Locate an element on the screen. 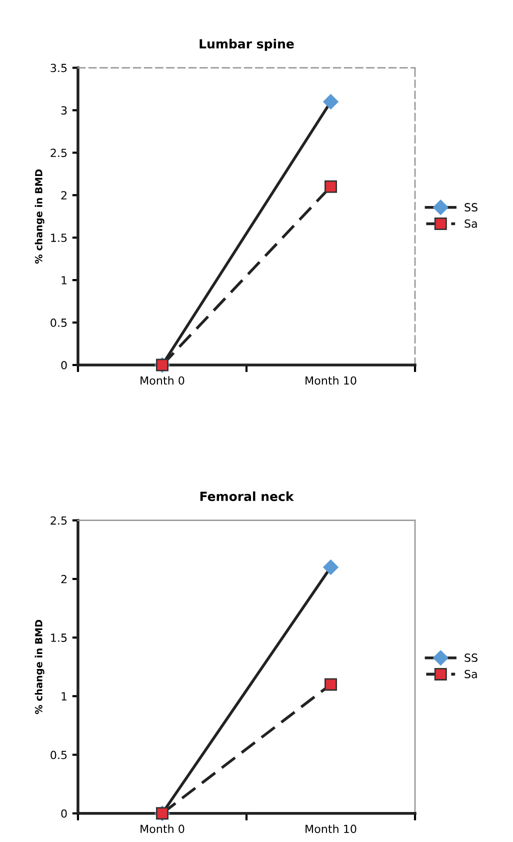 This screenshot has width=513, height=842. y-tick-label: 3 is located at coordinates (64, 110).